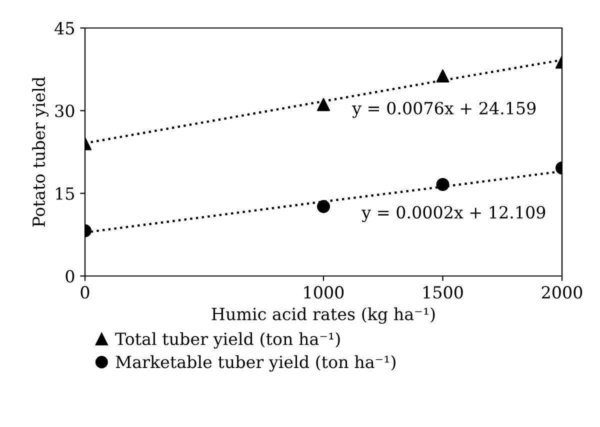 This screenshot has height=427, width=600. Describe the element at coordinates (324, 292) in the screenshot. I see `x-tick-label: 1000` at that location.